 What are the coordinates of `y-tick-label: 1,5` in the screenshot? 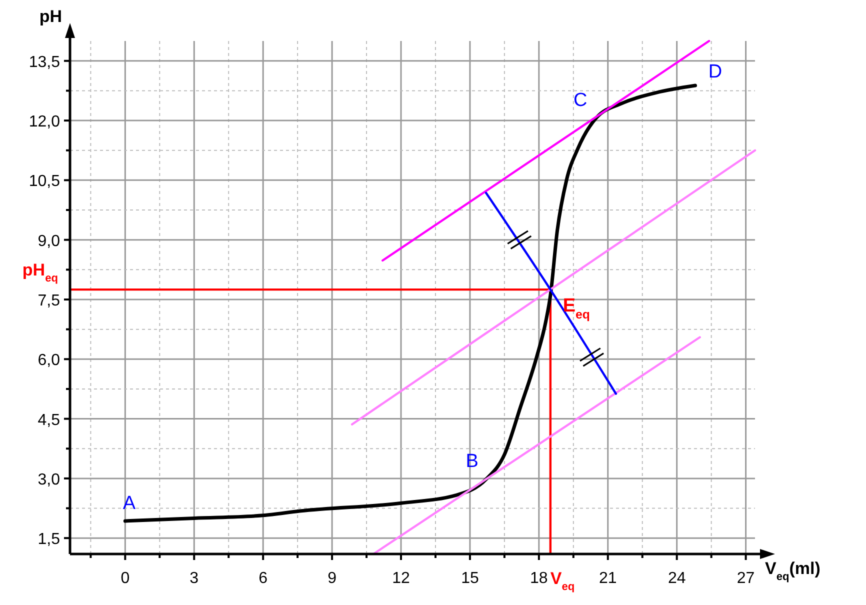 It's located at (49, 539).